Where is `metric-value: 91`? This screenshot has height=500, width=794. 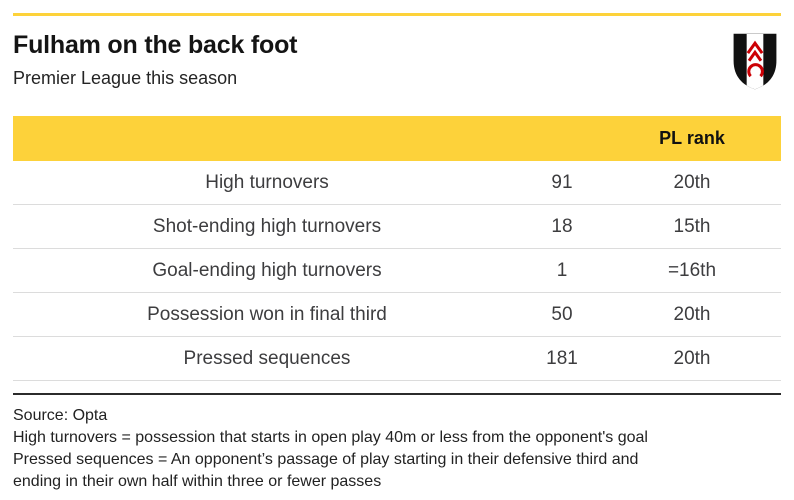
metric-value: 91 is located at coordinates (562, 182).